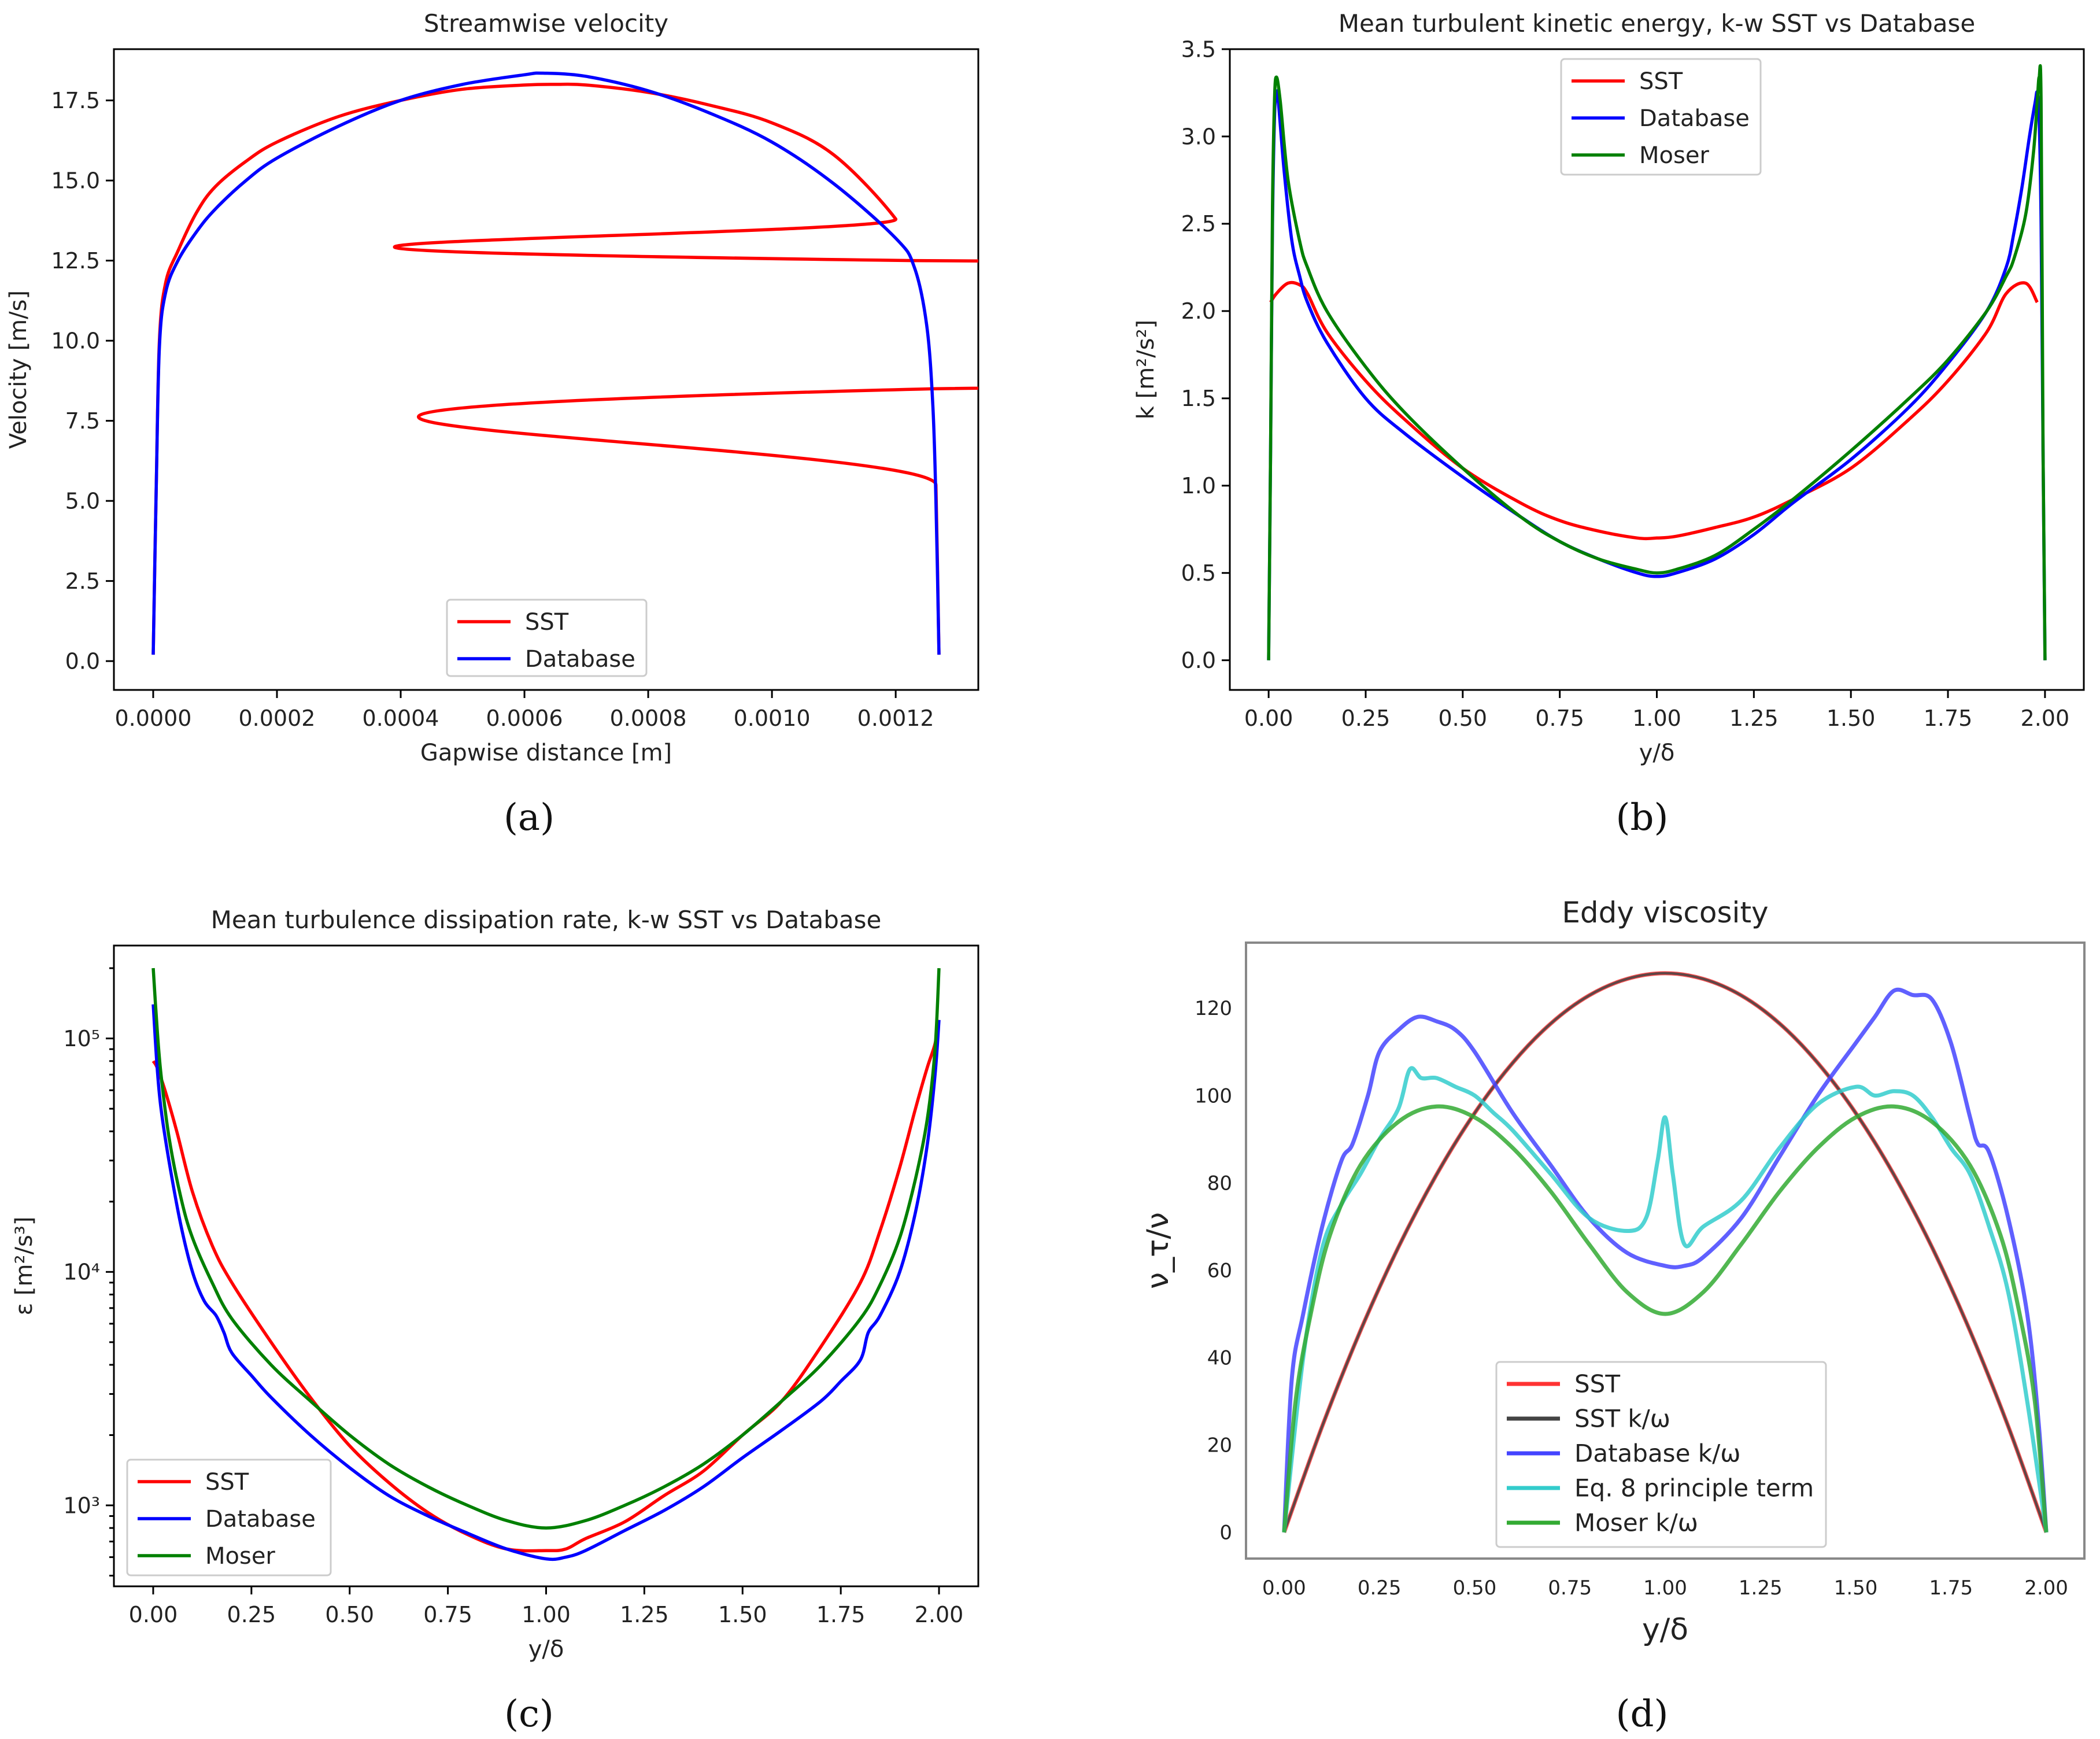 The image size is (2100, 1739). I want to click on panel-label-b: (b), so click(1642, 817).